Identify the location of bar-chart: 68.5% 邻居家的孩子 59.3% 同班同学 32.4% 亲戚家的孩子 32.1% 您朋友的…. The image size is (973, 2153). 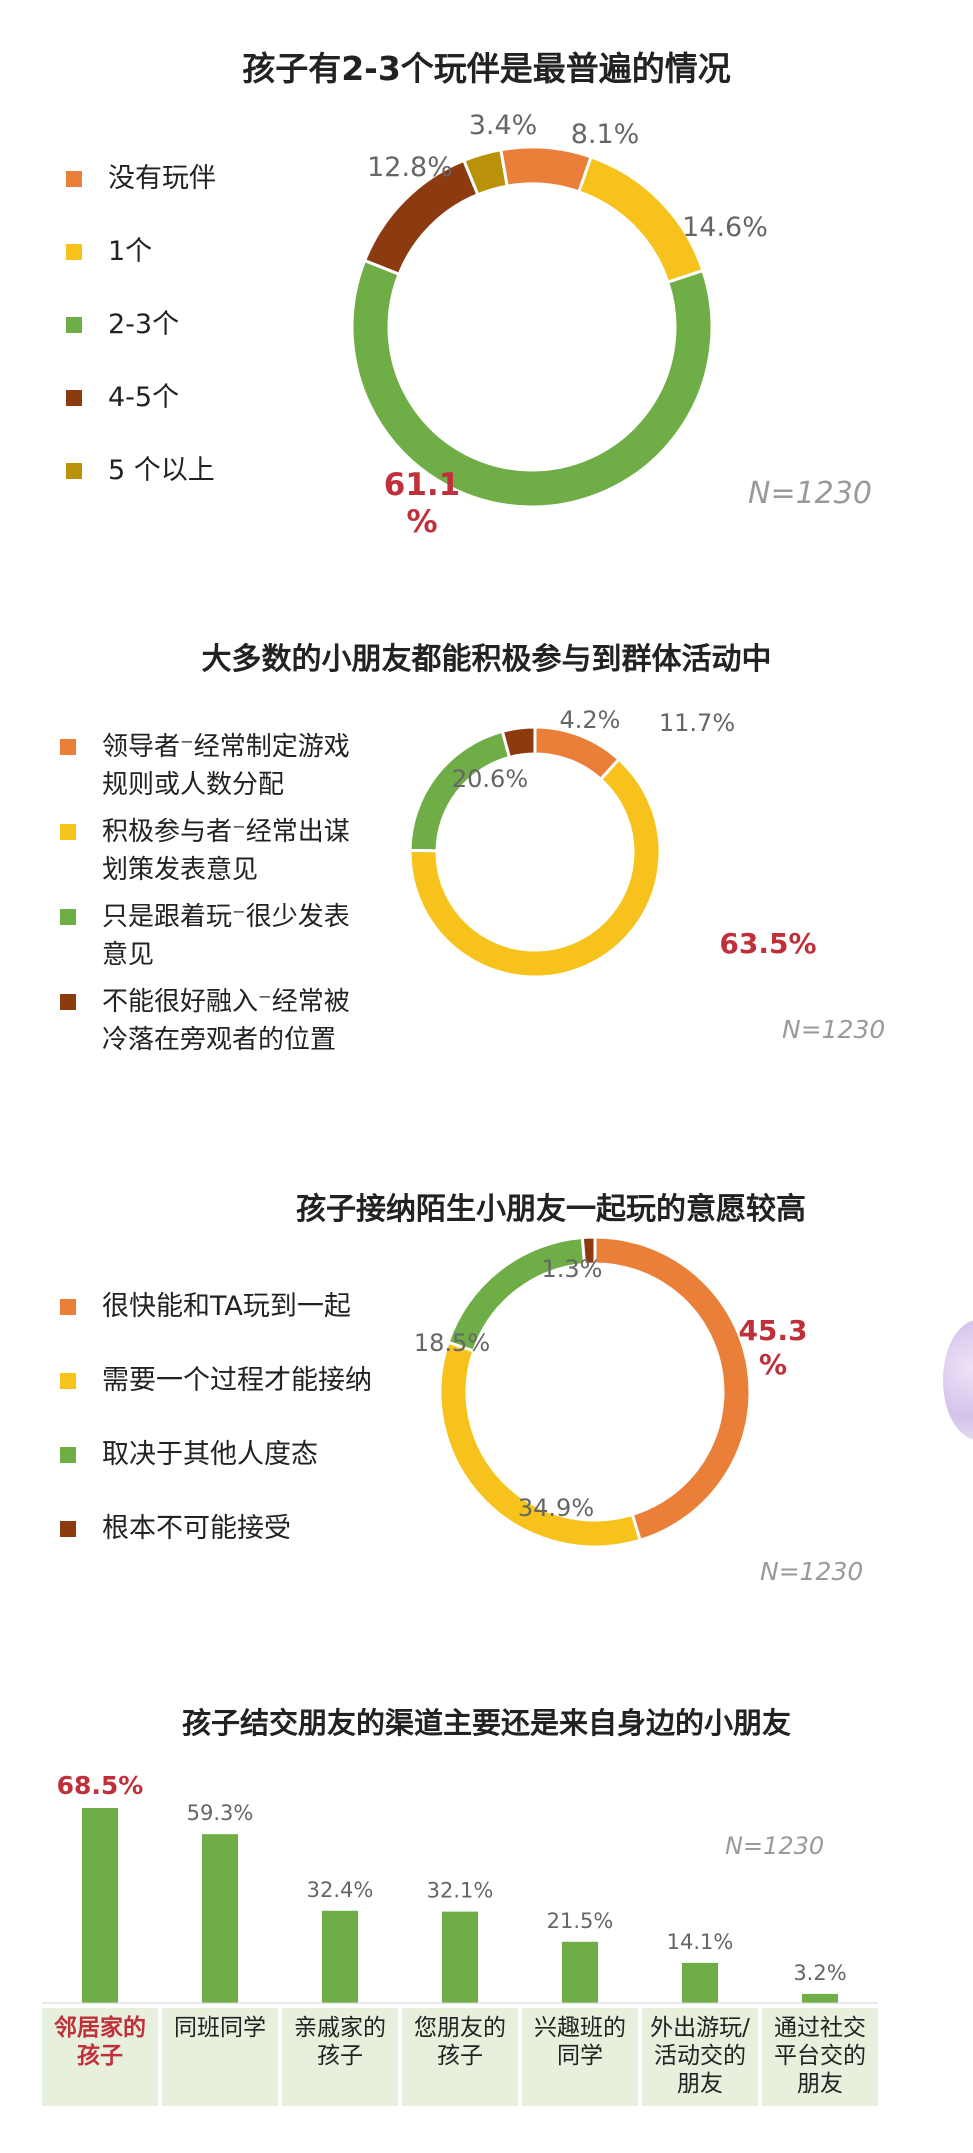
(460, 1938).